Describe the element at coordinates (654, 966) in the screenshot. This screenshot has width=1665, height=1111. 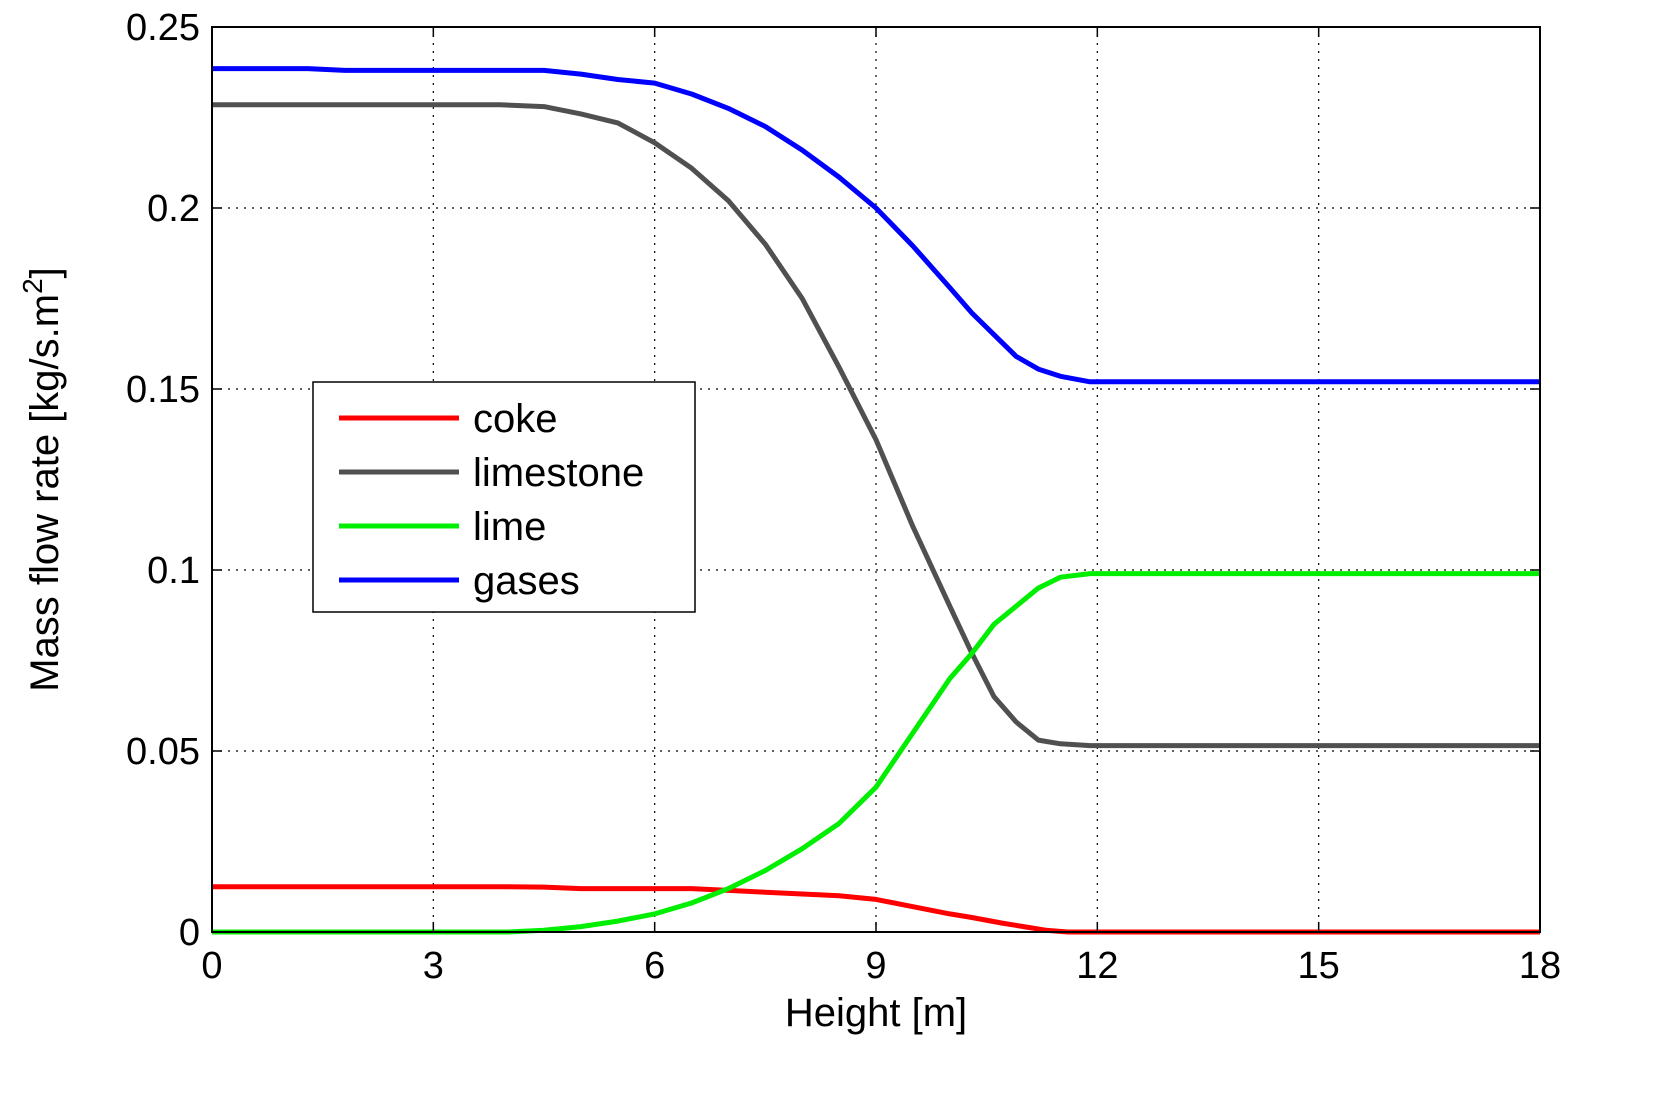
I see `x-tick-label: 6` at that location.